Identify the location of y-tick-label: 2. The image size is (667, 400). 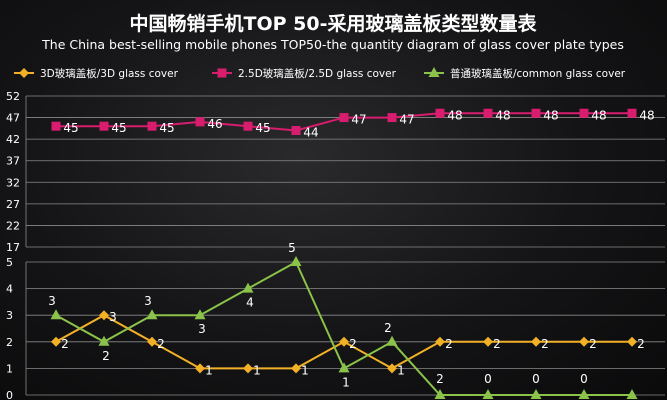
(9, 342).